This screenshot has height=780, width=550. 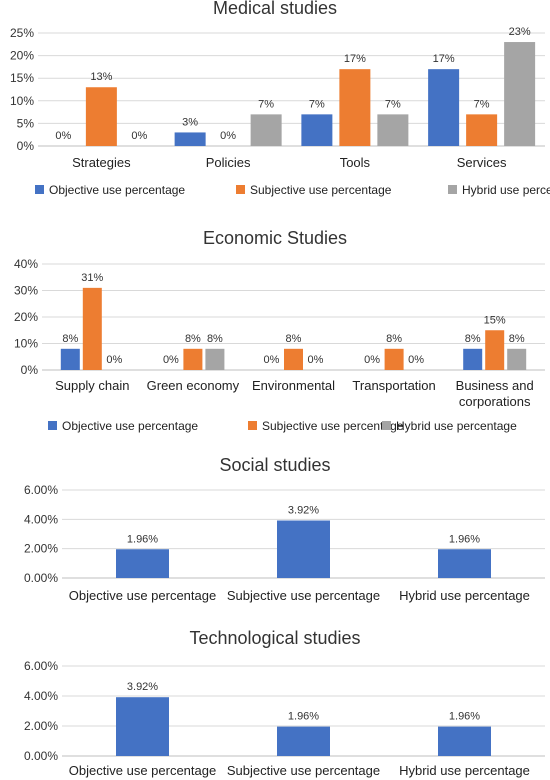 What do you see at coordinates (303, 595) in the screenshot?
I see `social-studies-category-label: Subjective use percentage` at bounding box center [303, 595].